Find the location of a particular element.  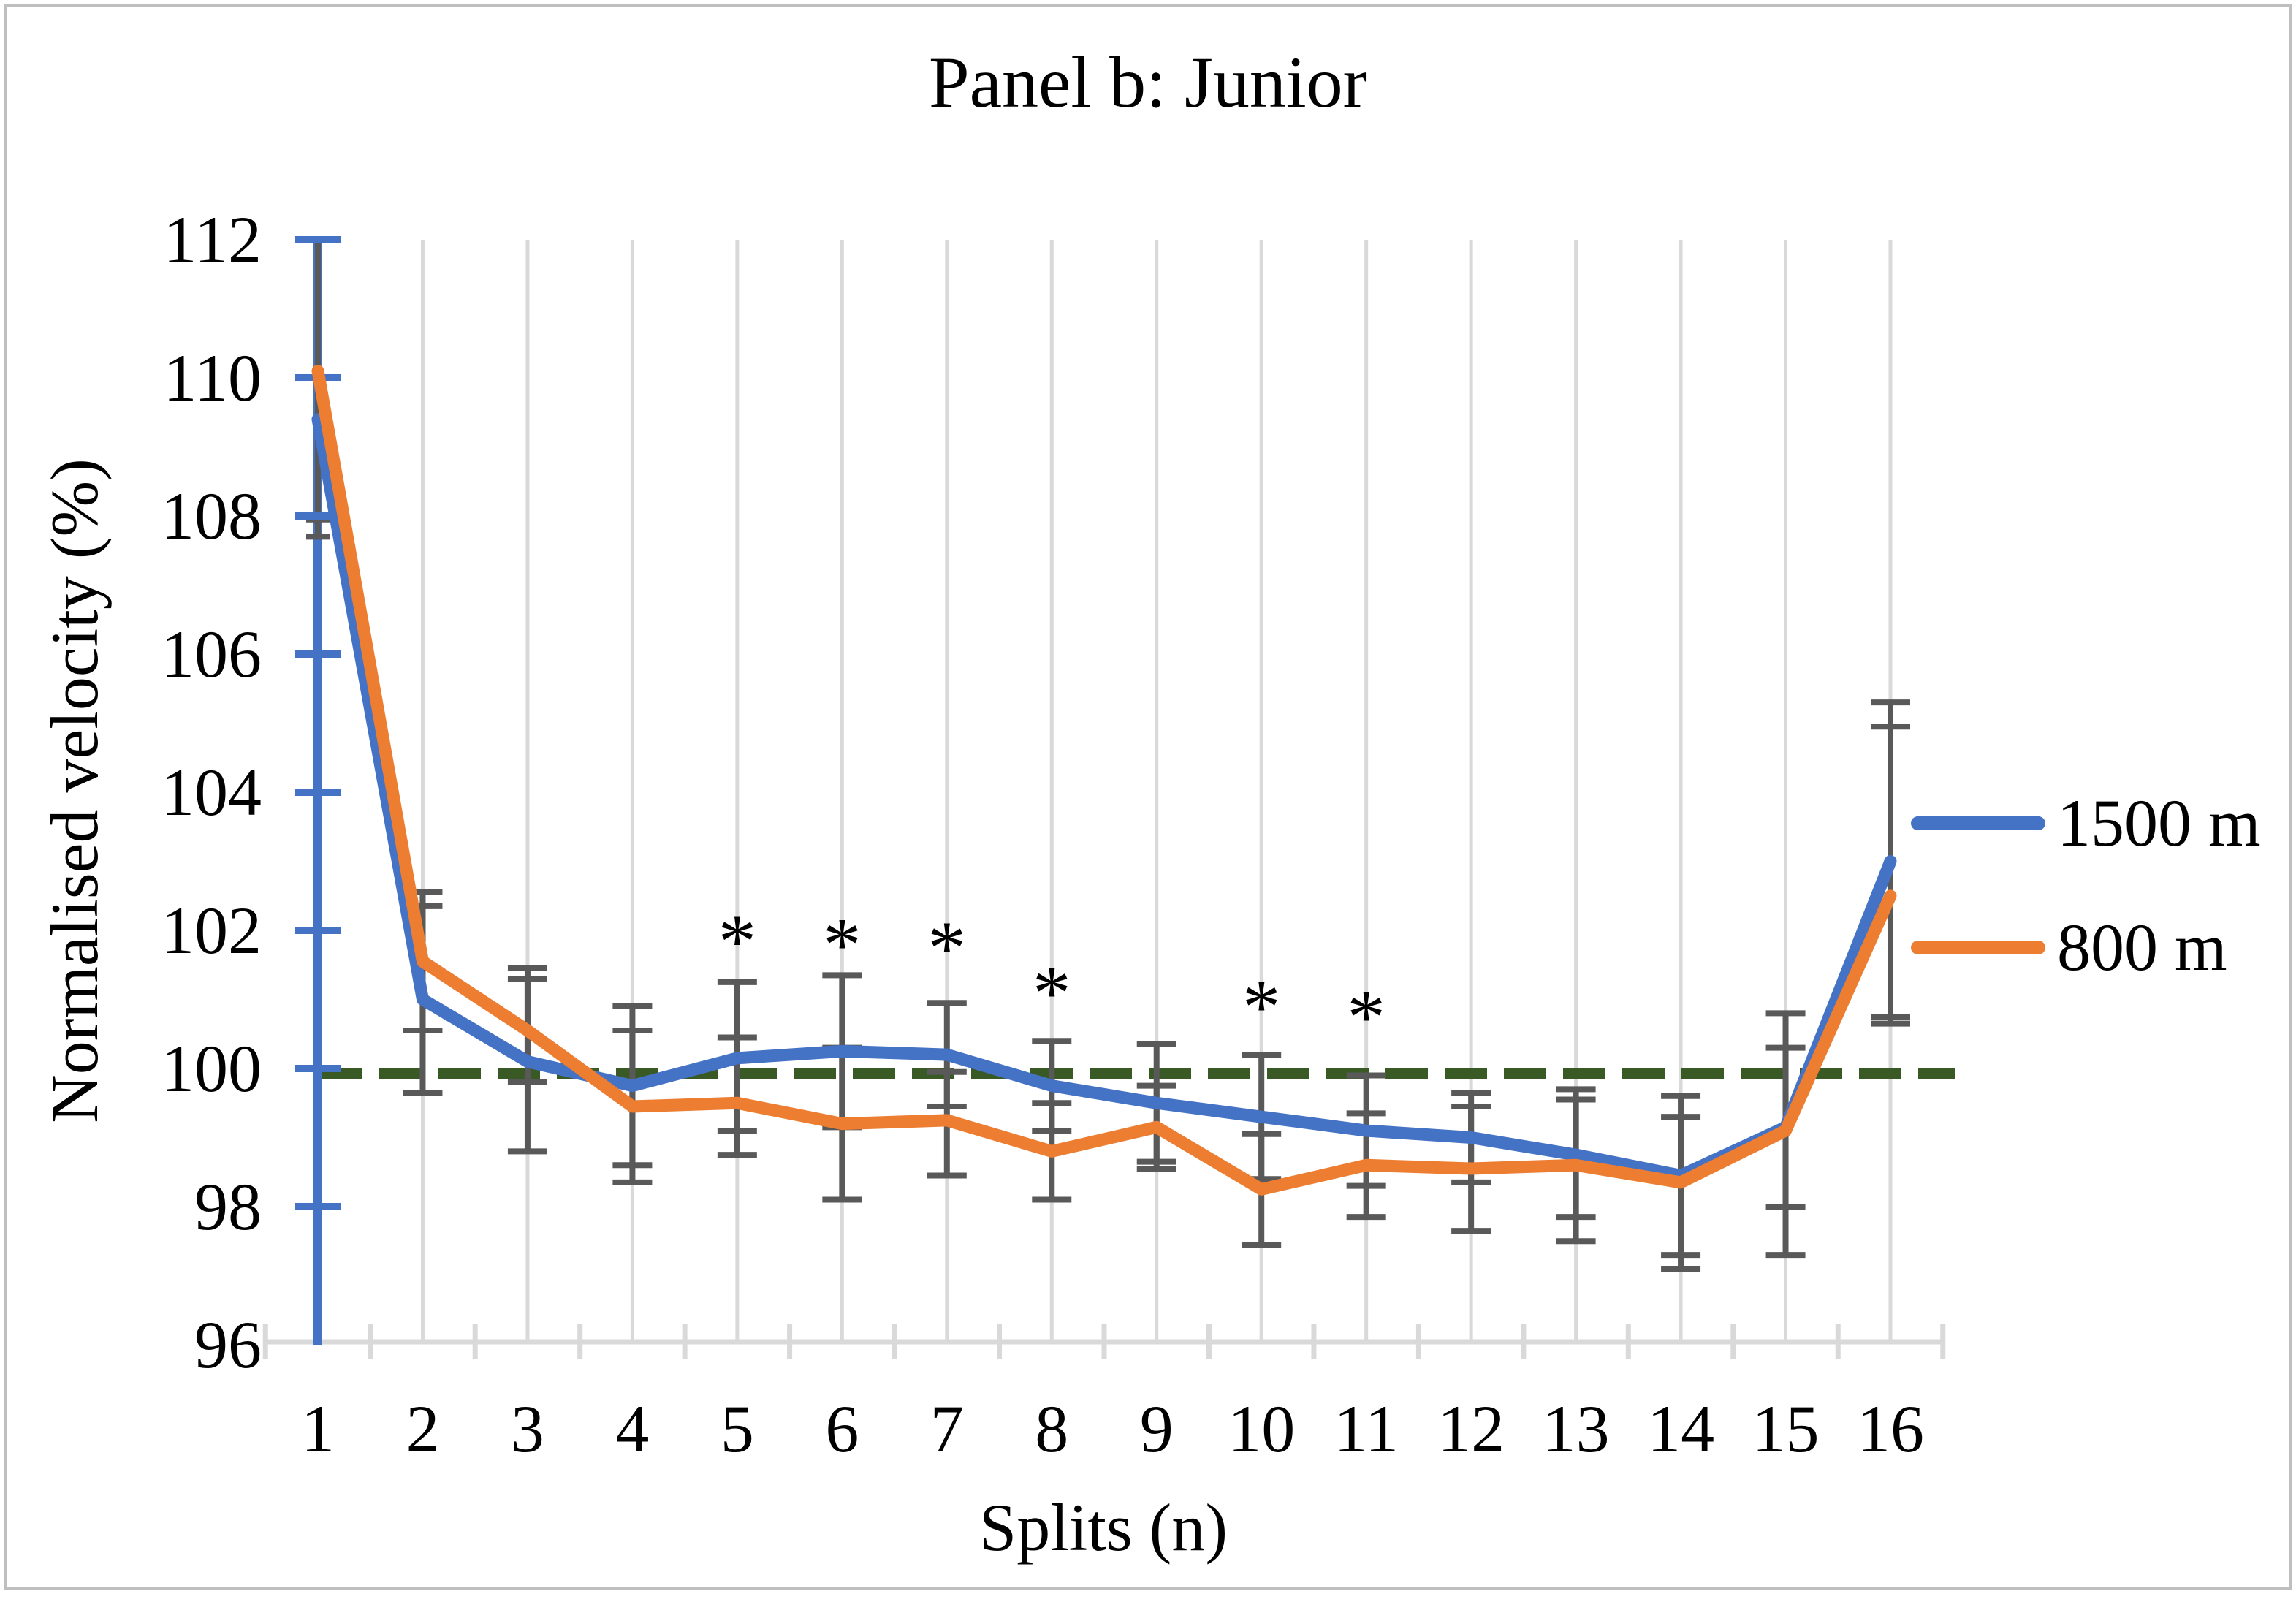

x-tick-label: 12 is located at coordinates (1471, 1429).